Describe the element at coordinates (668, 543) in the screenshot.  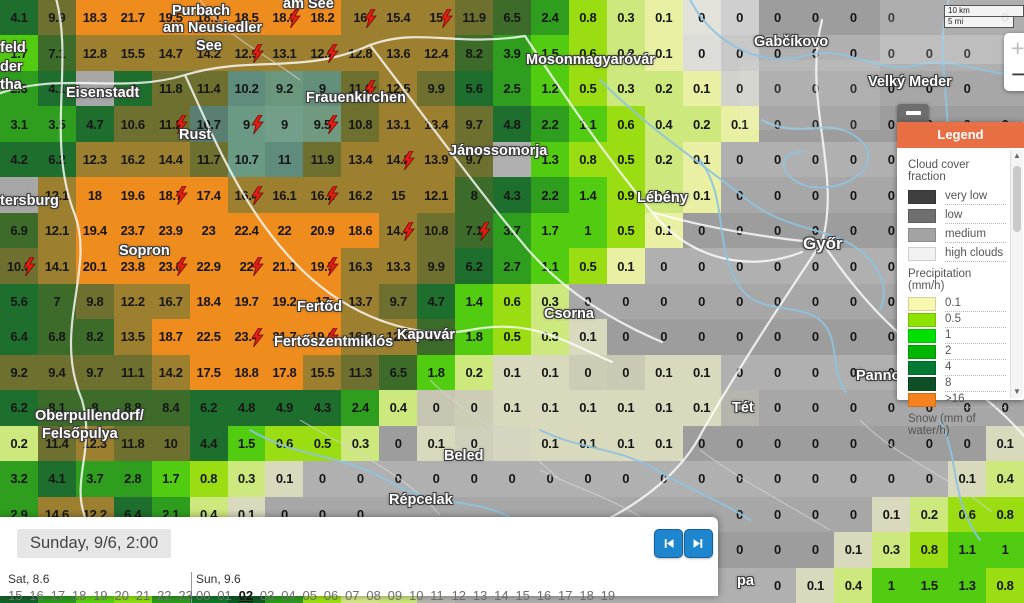
I see `skip-previous-button` at that location.